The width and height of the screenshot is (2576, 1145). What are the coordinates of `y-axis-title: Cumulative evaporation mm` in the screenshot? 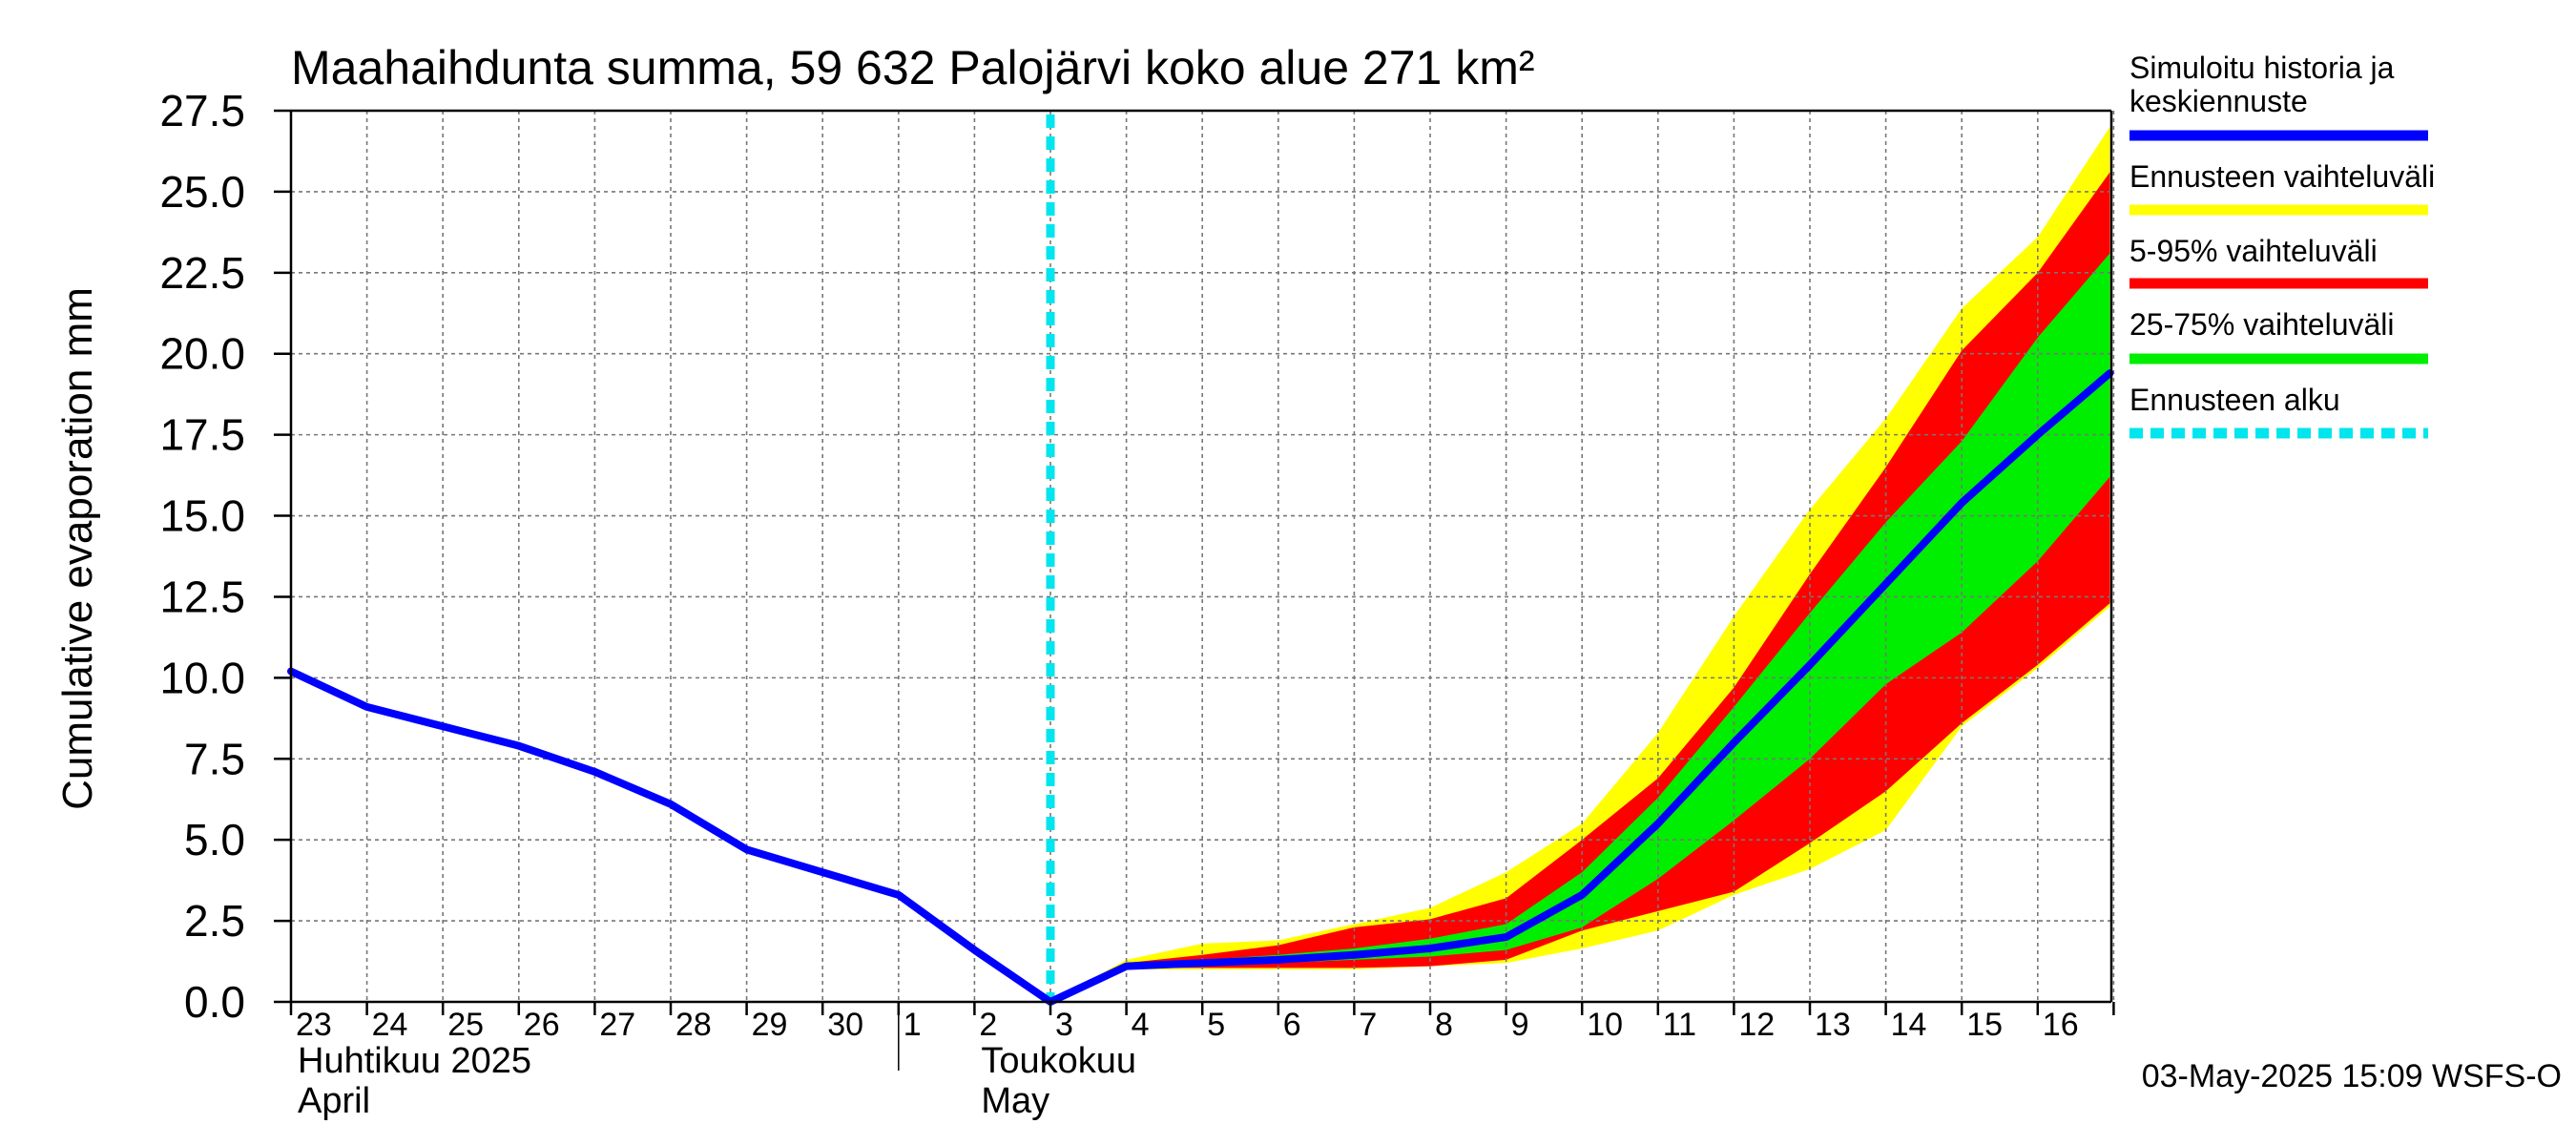 It's located at (77, 548).